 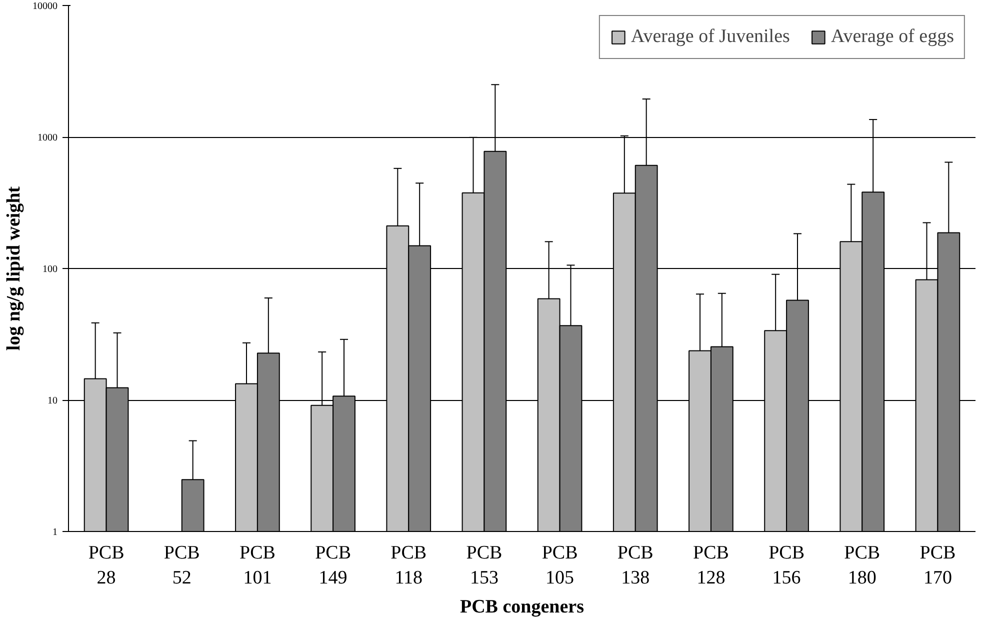 I want to click on x-tick-label: PCB 180, so click(x=862, y=565).